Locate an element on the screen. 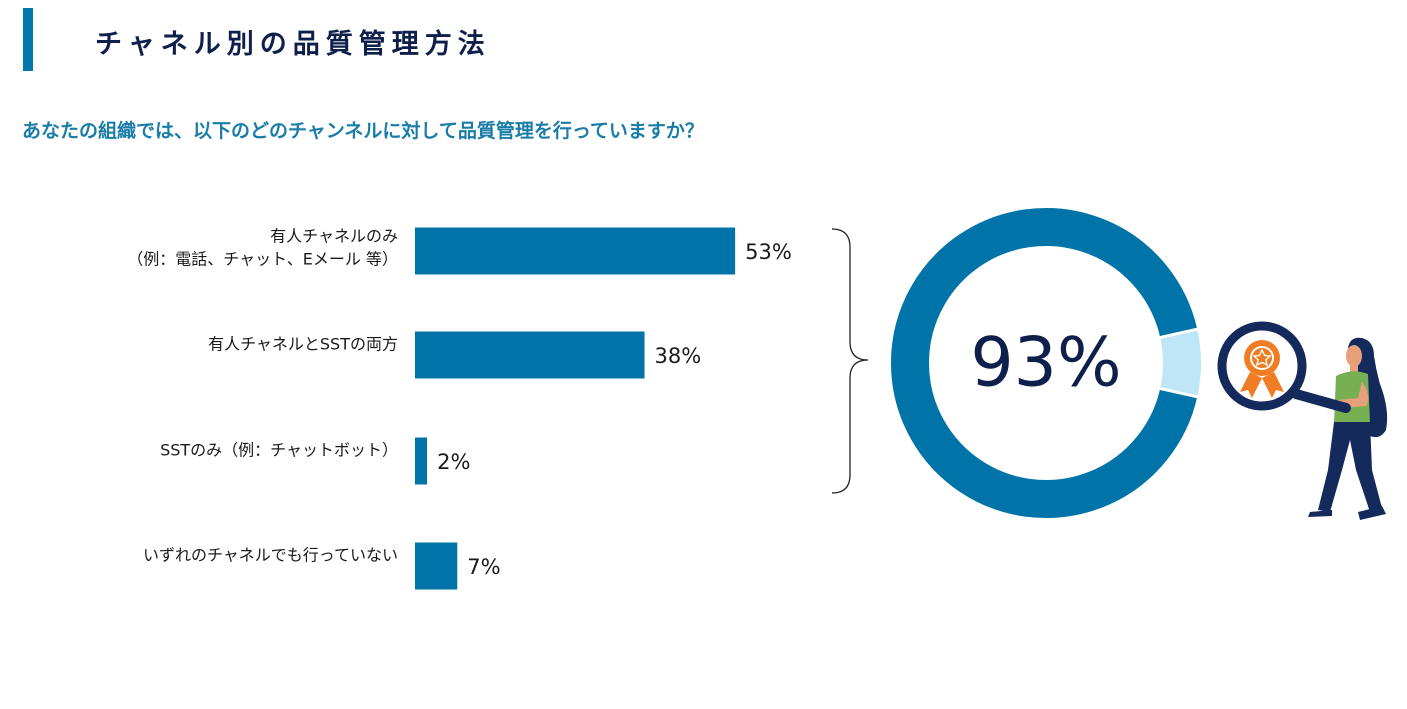 Image resolution: width=1407 pixels, height=709 pixels. category-label: 有人チャネルとSSTの両方 is located at coordinates (303, 344).